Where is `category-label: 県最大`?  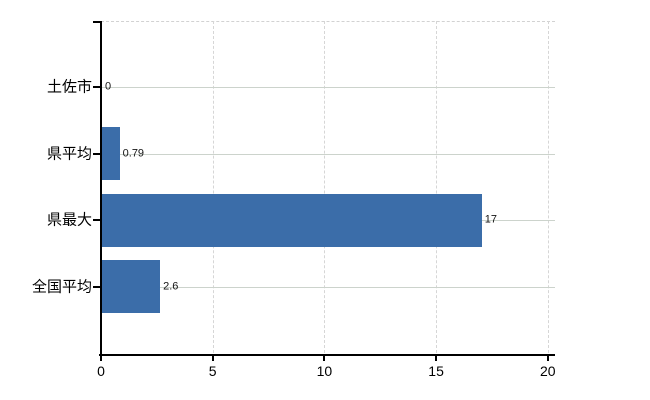 category-label: 県最大 is located at coordinates (69, 220).